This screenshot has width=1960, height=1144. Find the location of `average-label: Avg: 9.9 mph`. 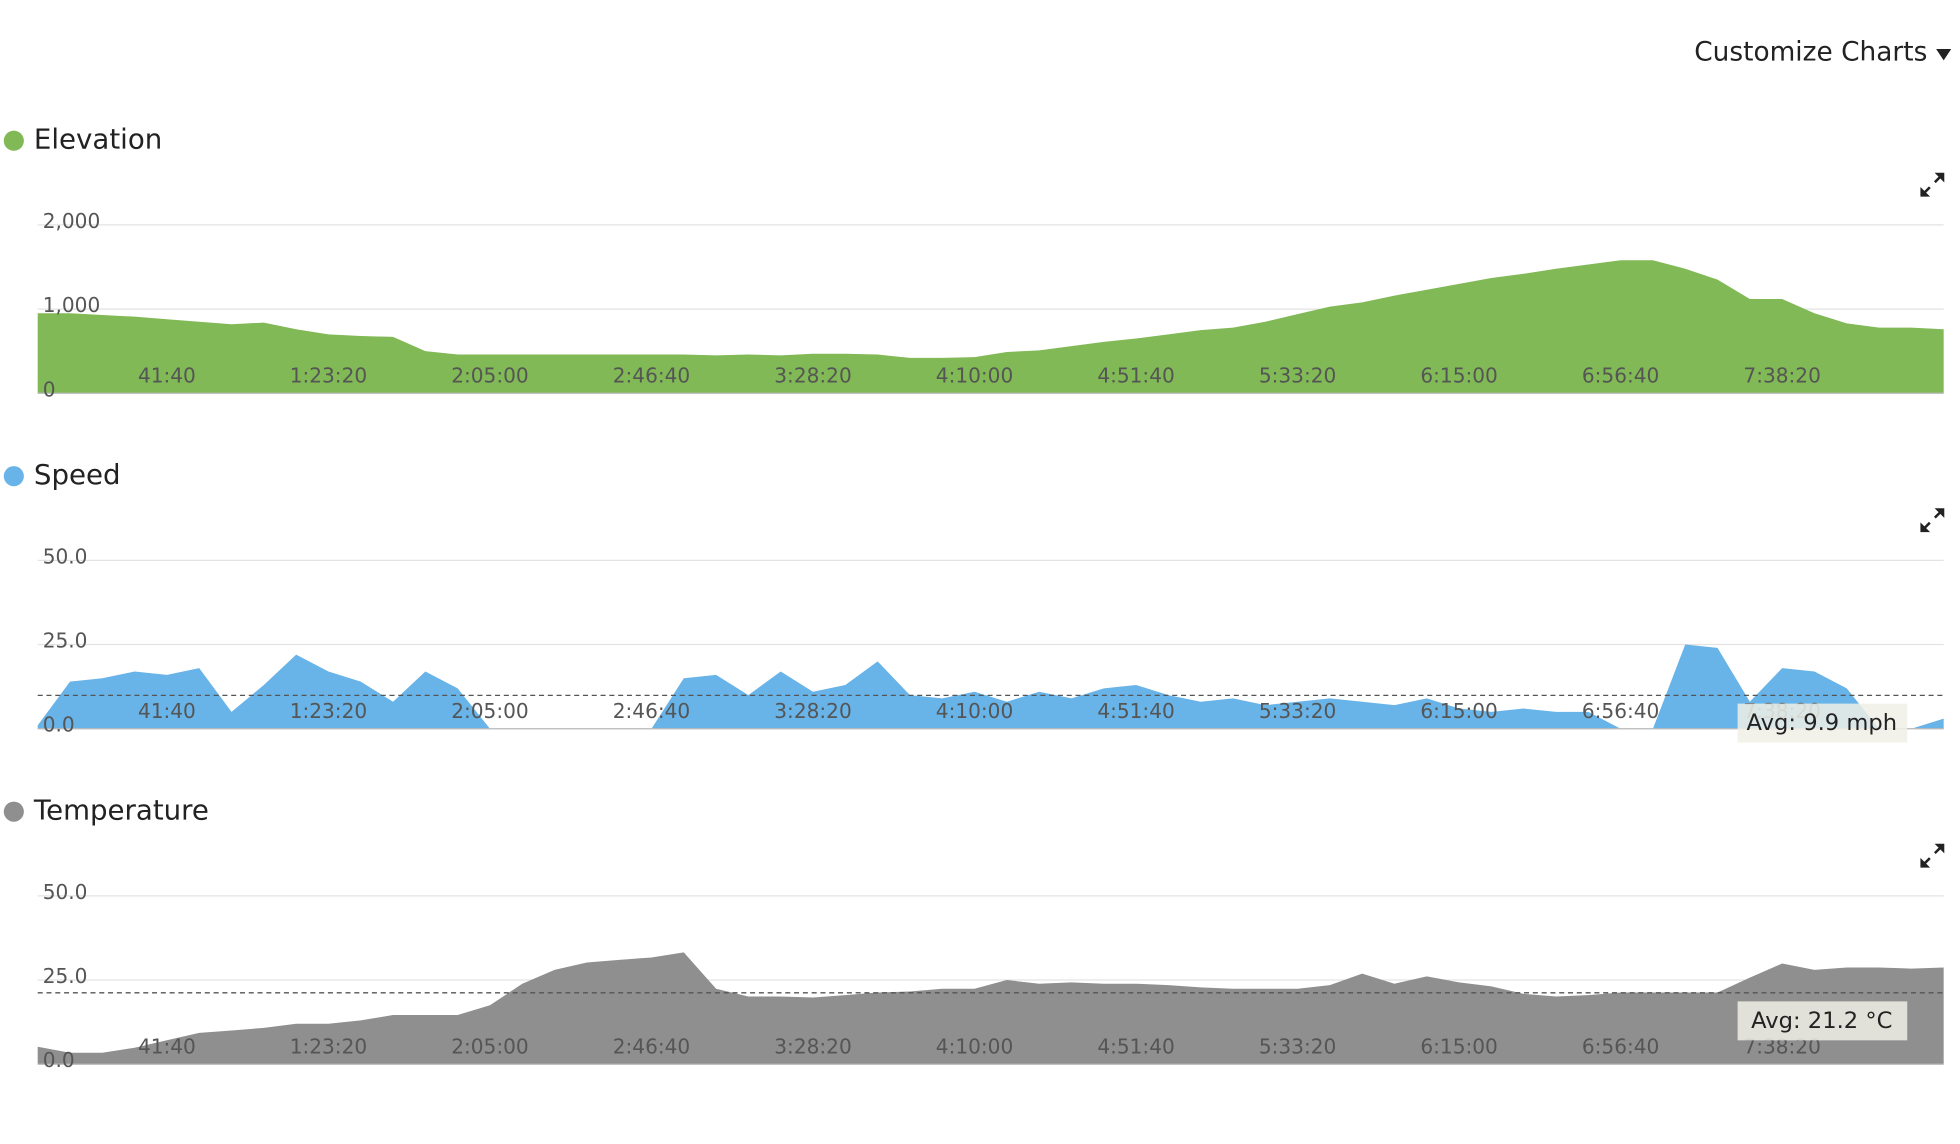

average-label: Avg: 9.9 mph is located at coordinates (1822, 723).